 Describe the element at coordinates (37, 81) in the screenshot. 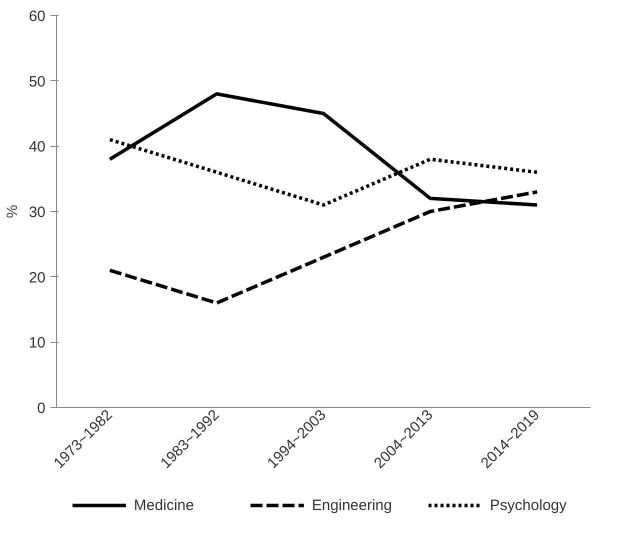

I see `y-tick-label: 50` at that location.